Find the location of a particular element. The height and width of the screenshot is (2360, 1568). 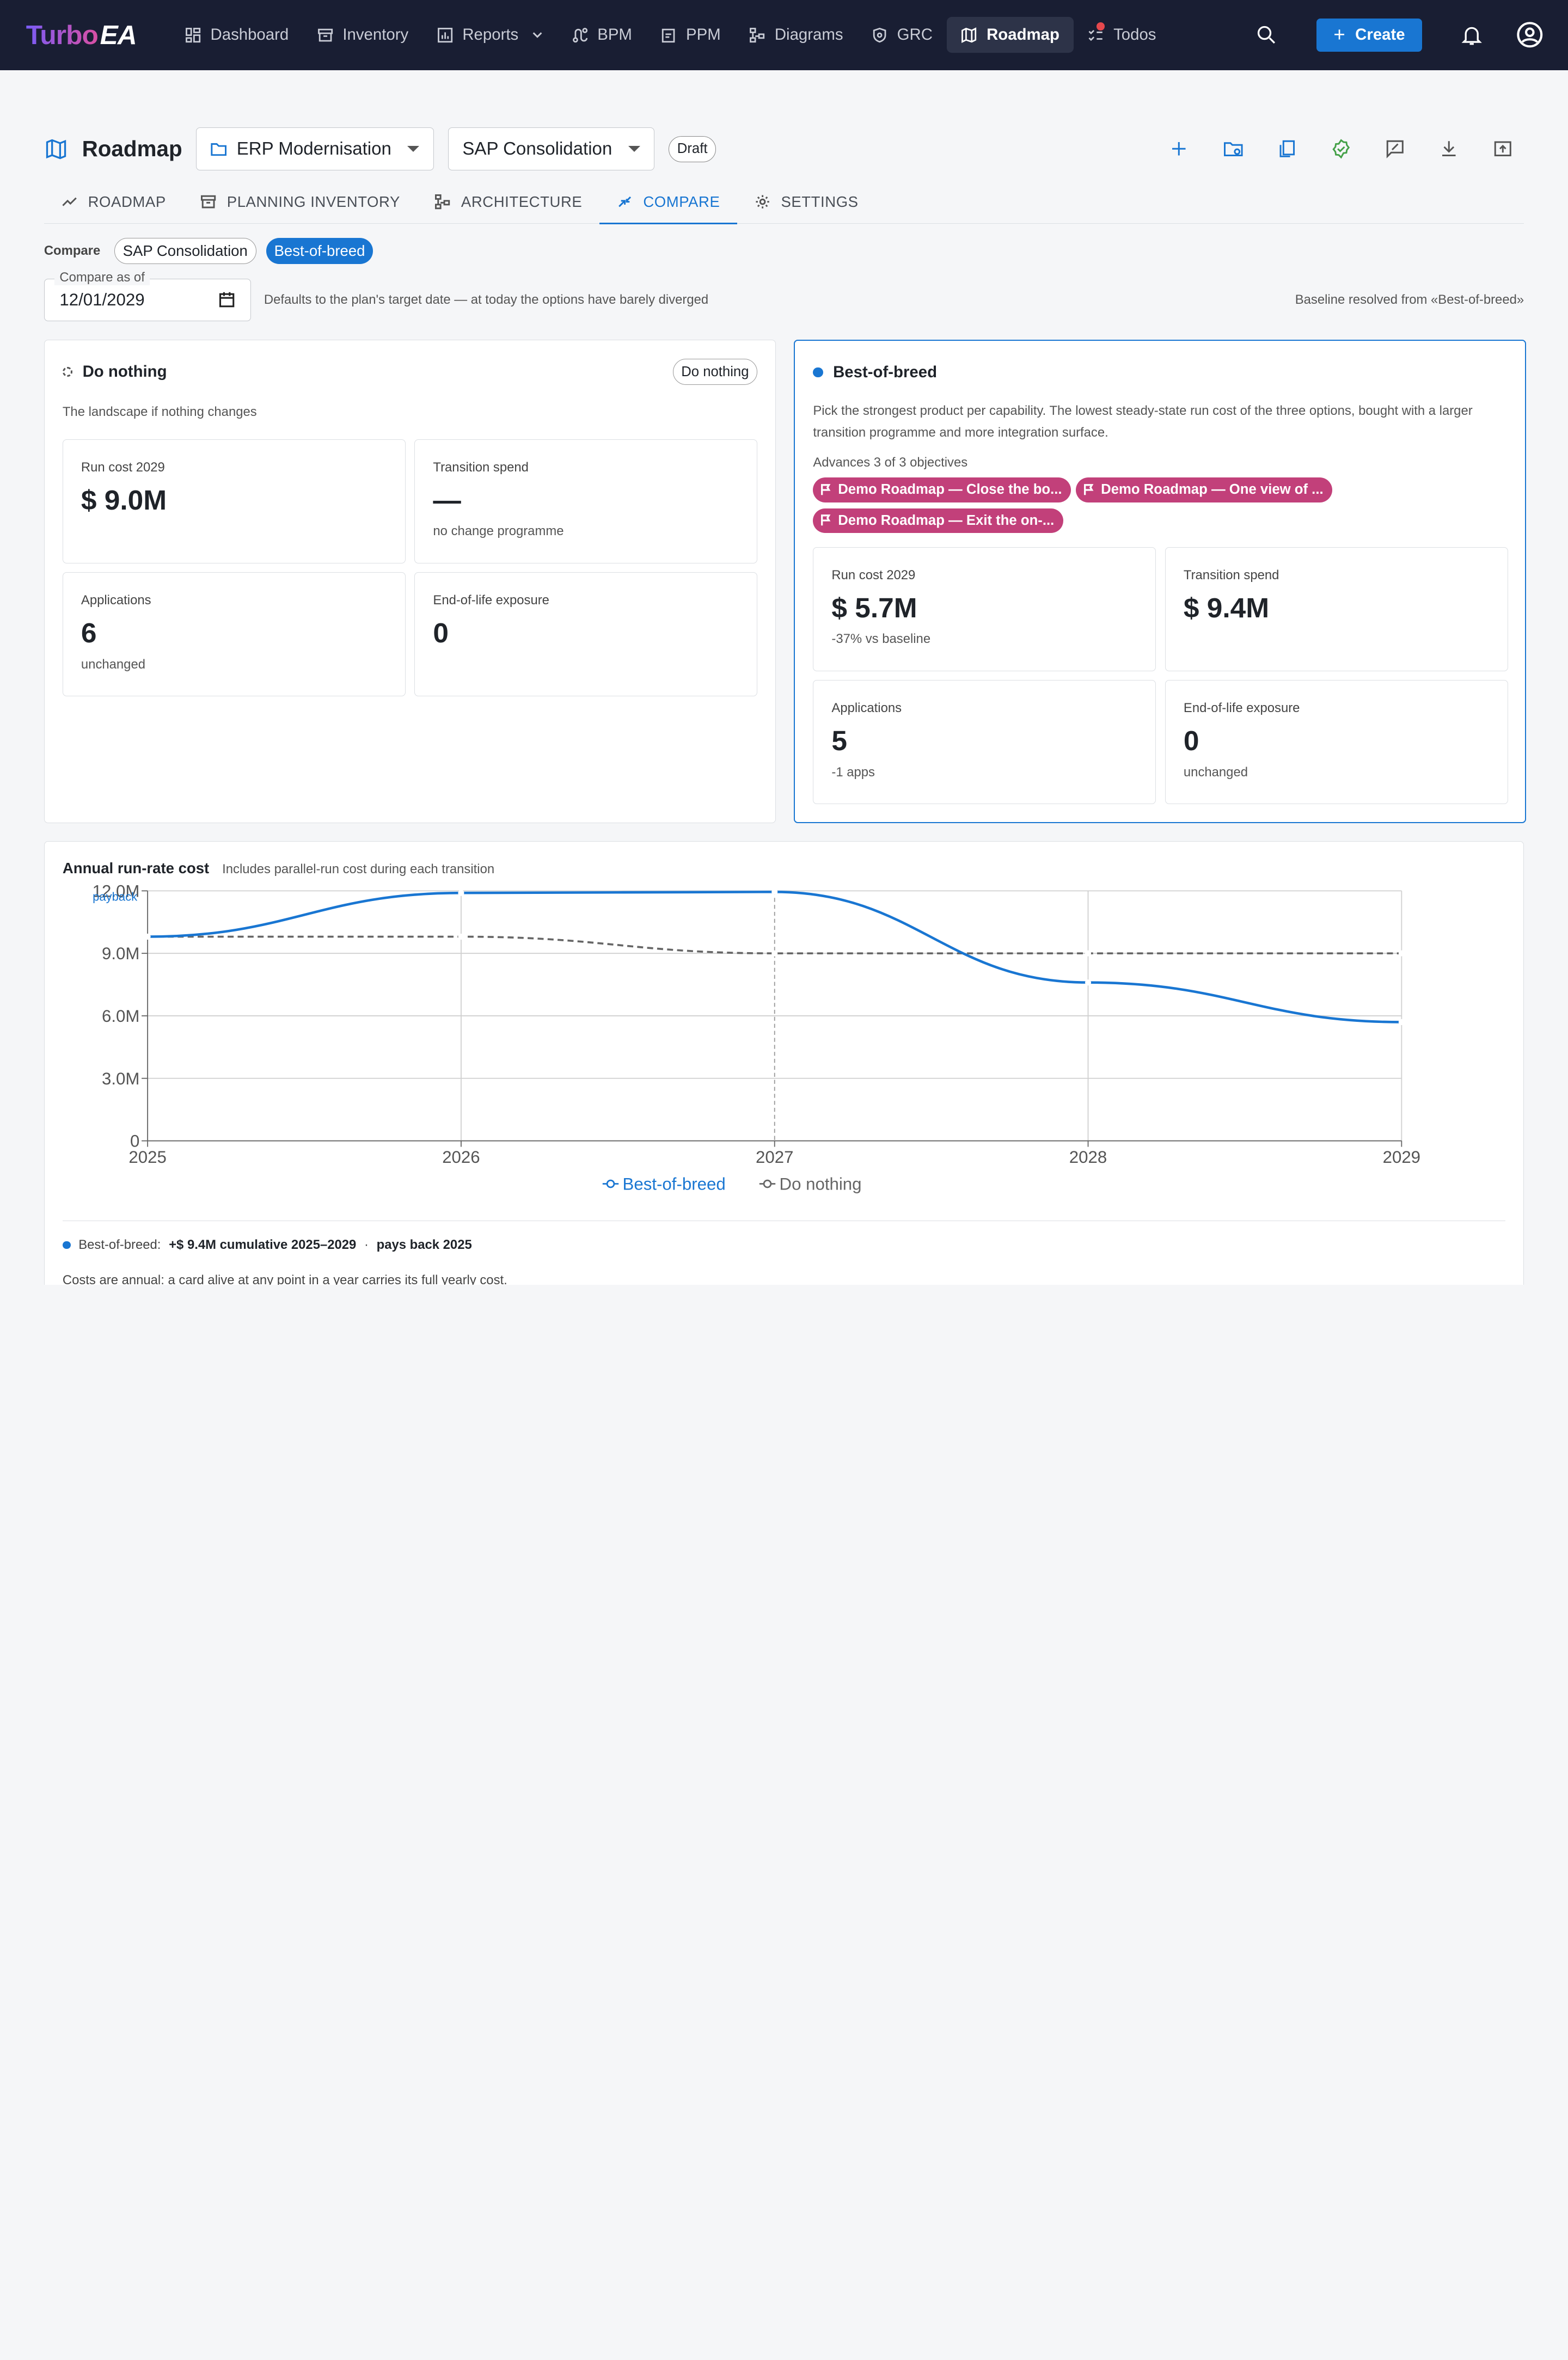

nav-label: Reports is located at coordinates (490, 35).